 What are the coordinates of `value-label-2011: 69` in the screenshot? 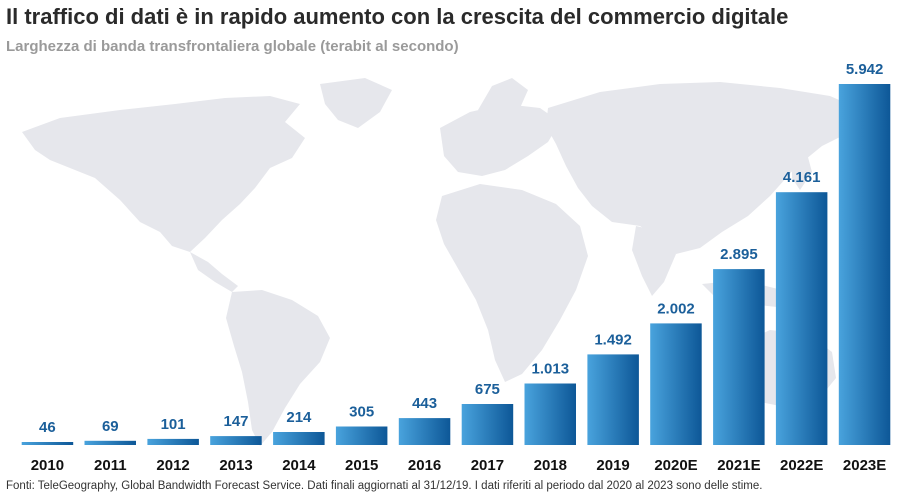 It's located at (110, 426).